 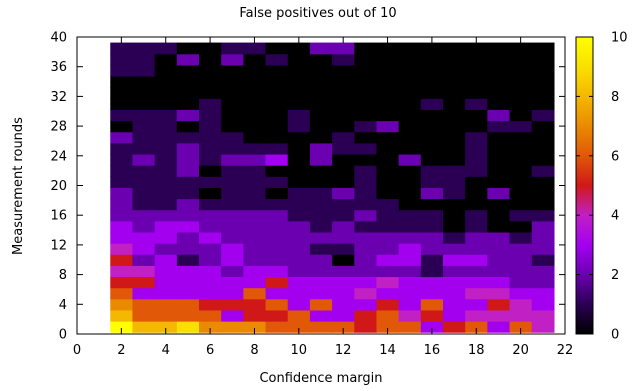 What do you see at coordinates (615, 216) in the screenshot?
I see `colorbar-tick-label: 4` at bounding box center [615, 216].